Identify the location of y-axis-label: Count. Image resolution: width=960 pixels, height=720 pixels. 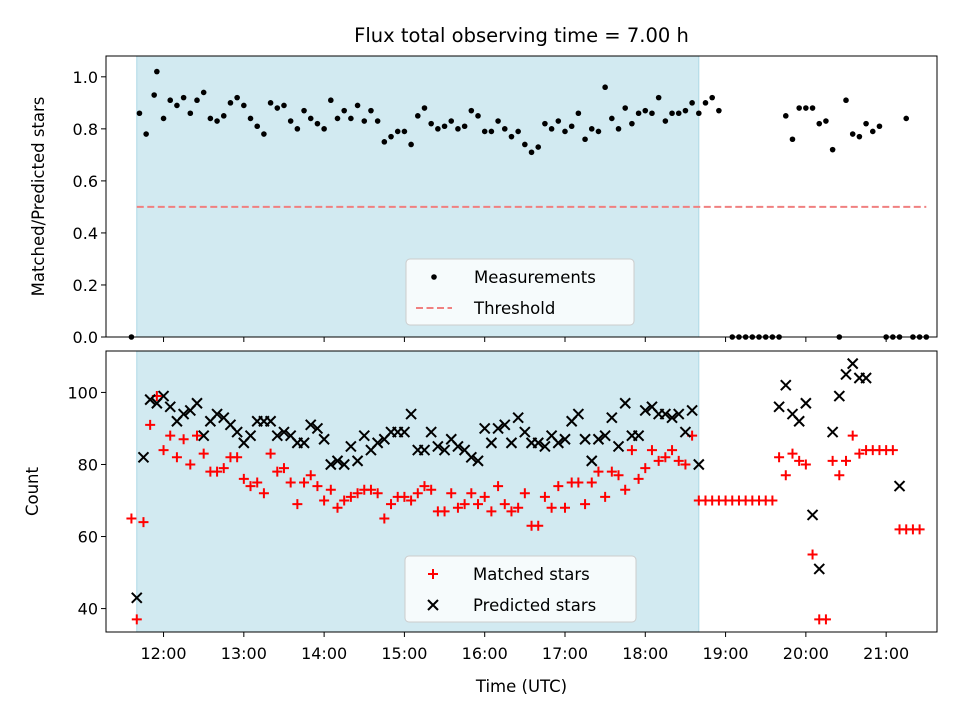
(32, 491).